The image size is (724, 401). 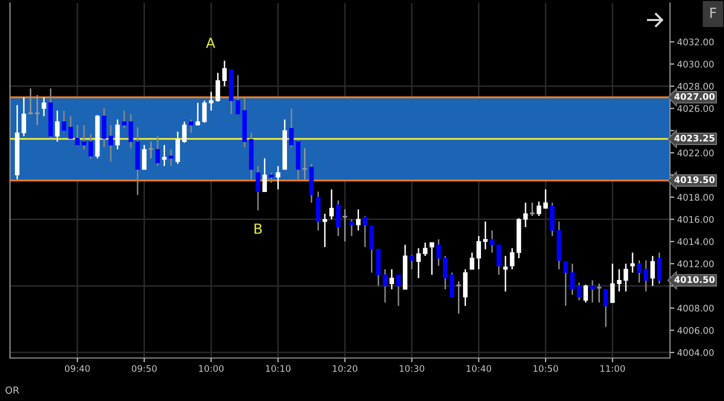 What do you see at coordinates (713, 13) in the screenshot?
I see `text: F` at bounding box center [713, 13].